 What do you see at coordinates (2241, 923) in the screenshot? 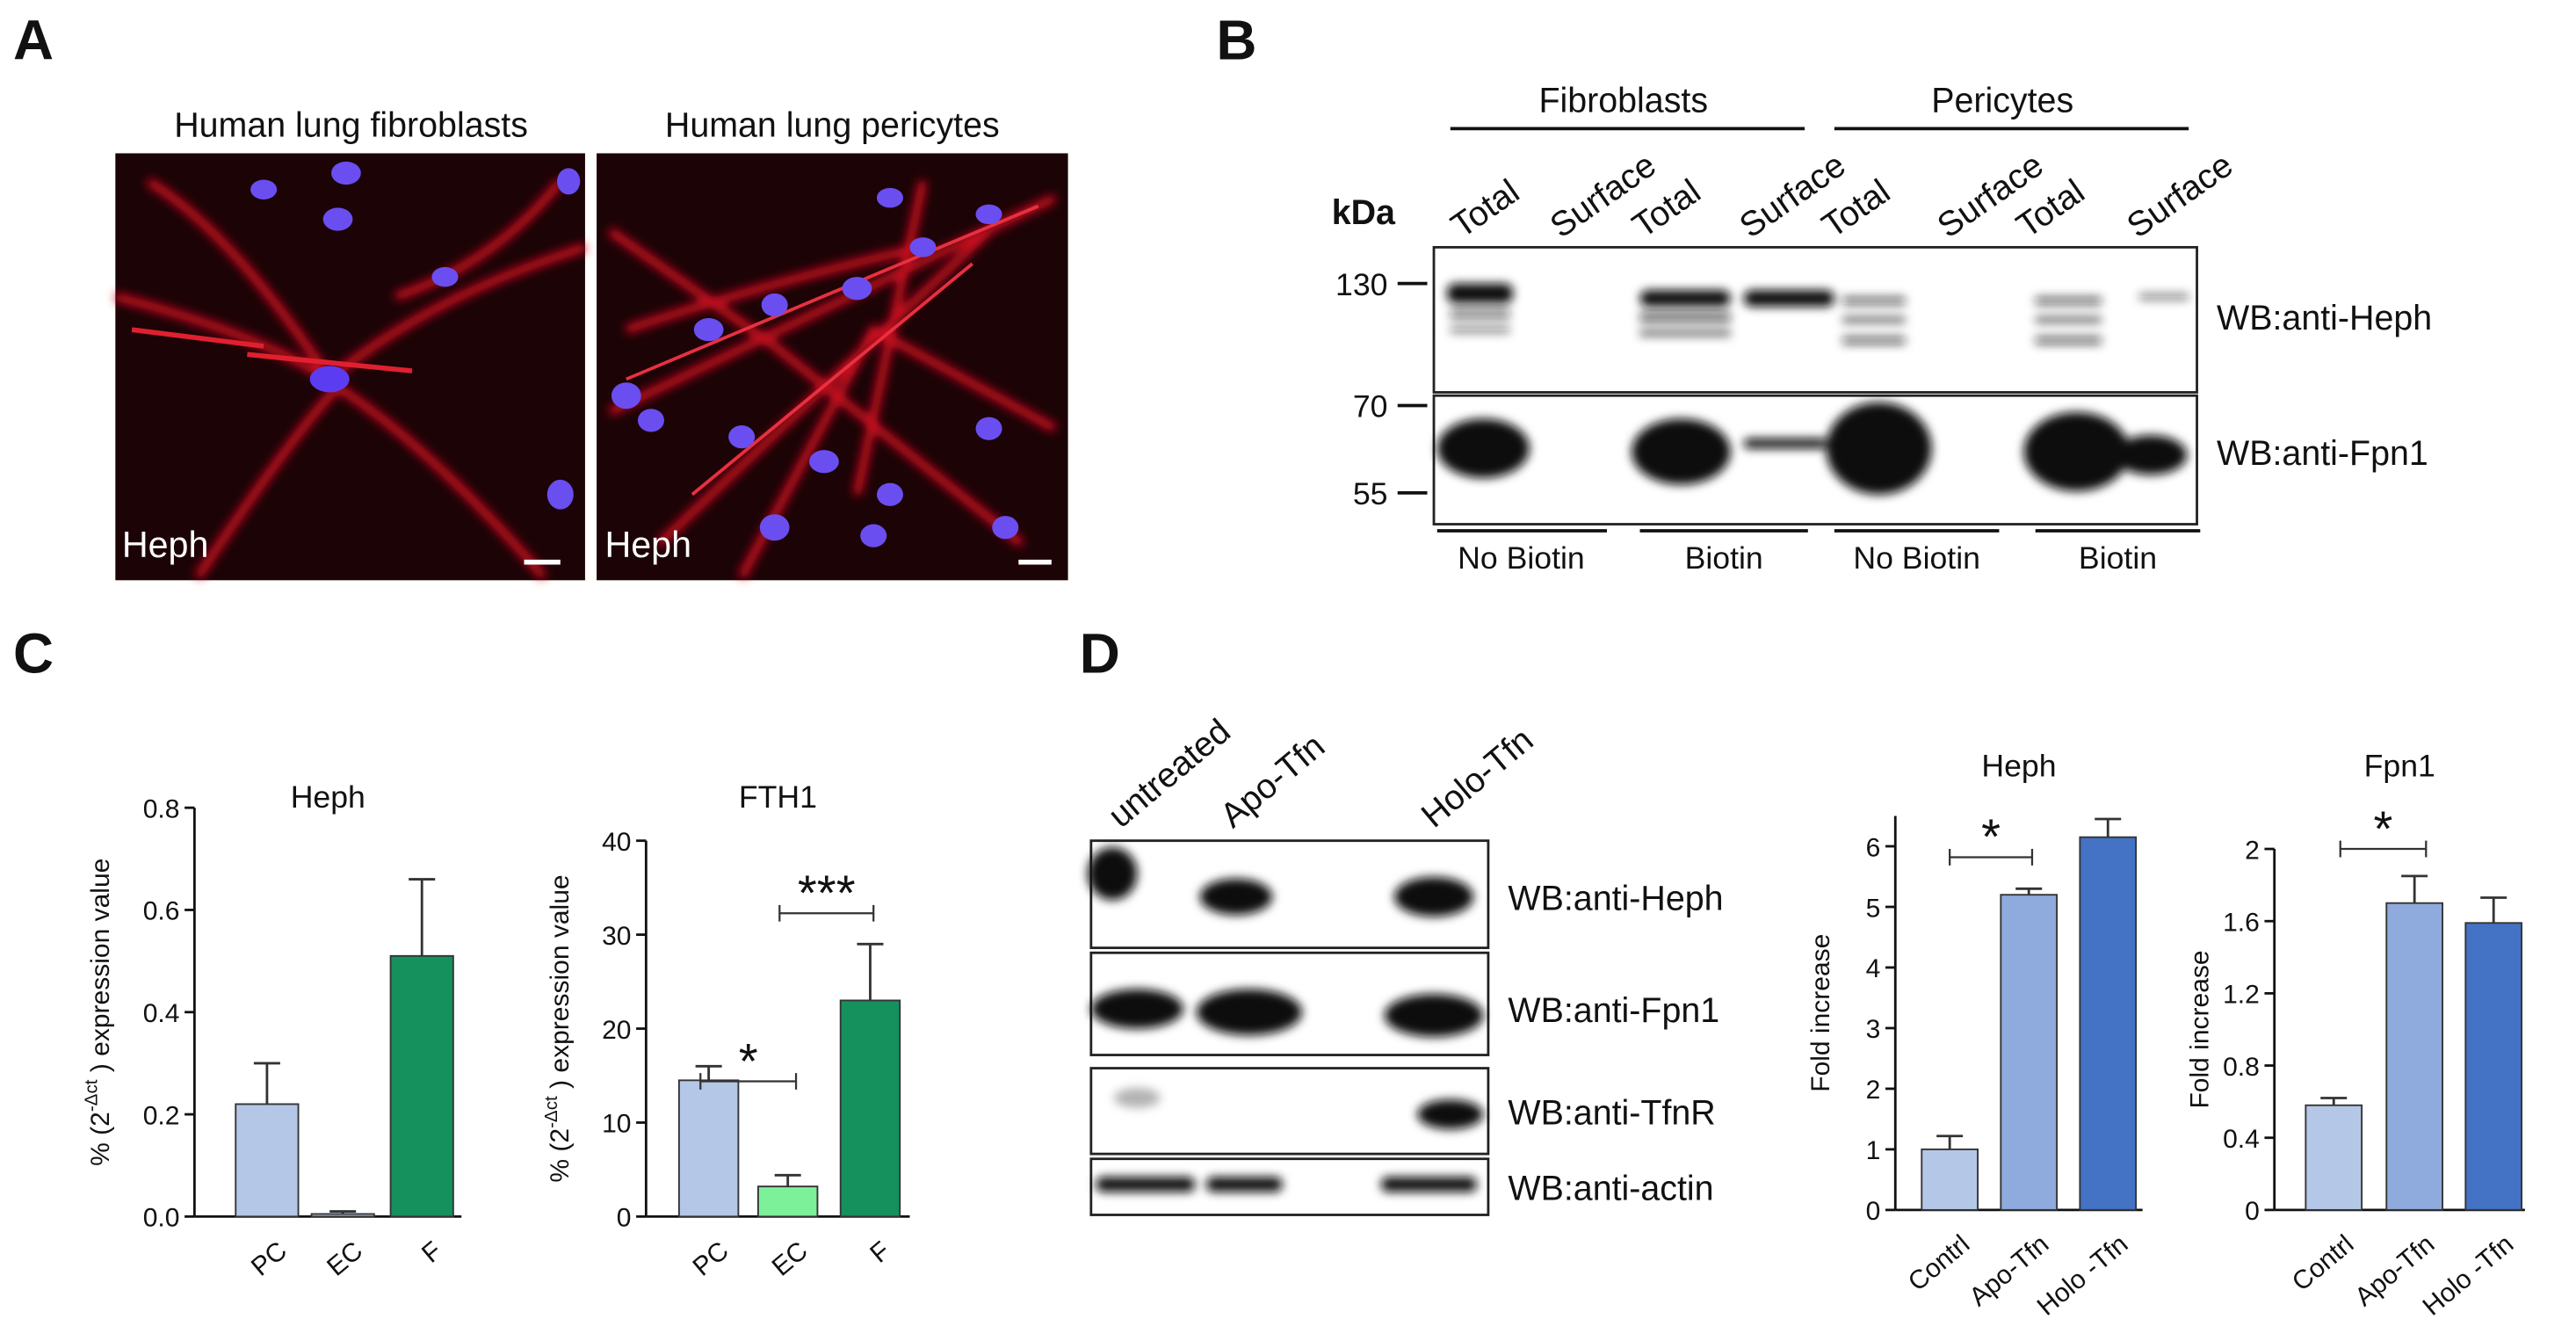
I see `y-tick-label: 1.6` at bounding box center [2241, 923].